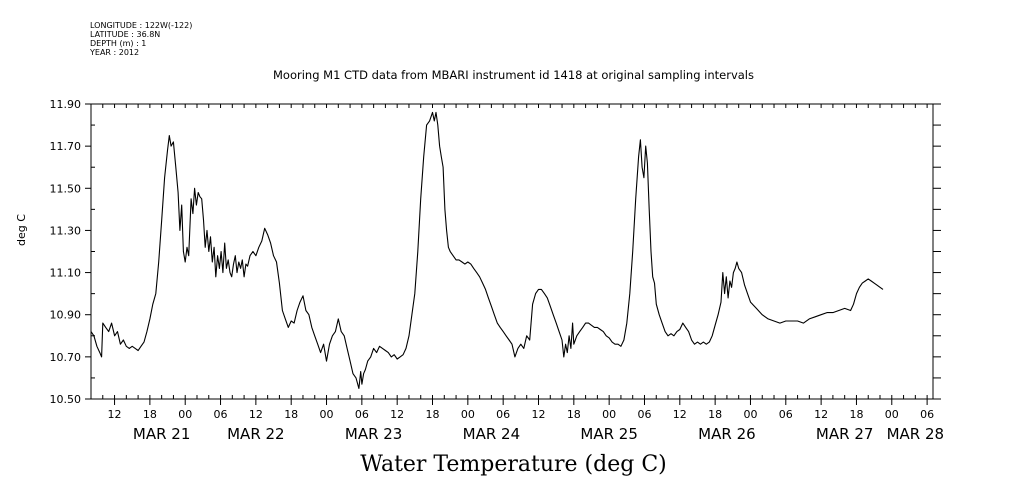 The width and height of the screenshot is (1009, 504). What do you see at coordinates (66, 146) in the screenshot?
I see `y-tick-label: 11.70` at bounding box center [66, 146].